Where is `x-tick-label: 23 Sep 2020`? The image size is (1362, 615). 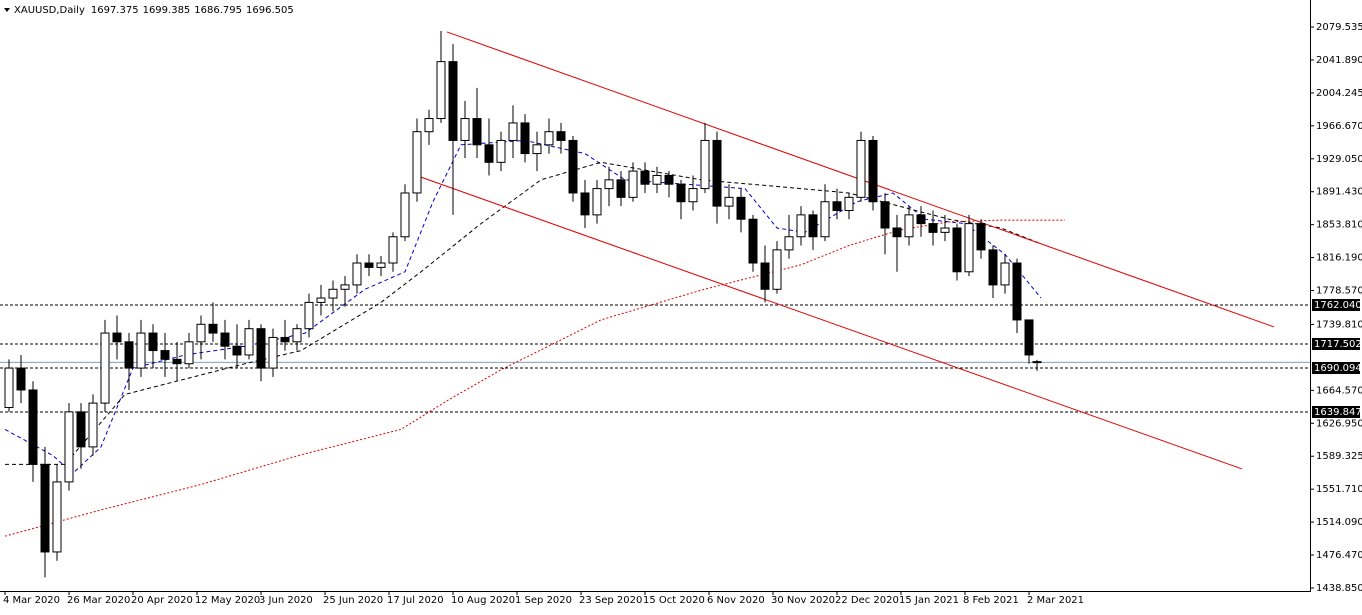
x-tick-label: 23 Sep 2020 is located at coordinates (610, 600).